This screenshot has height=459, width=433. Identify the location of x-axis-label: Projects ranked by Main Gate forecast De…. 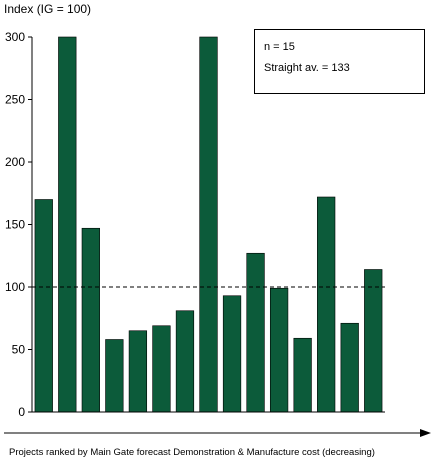
(192, 452).